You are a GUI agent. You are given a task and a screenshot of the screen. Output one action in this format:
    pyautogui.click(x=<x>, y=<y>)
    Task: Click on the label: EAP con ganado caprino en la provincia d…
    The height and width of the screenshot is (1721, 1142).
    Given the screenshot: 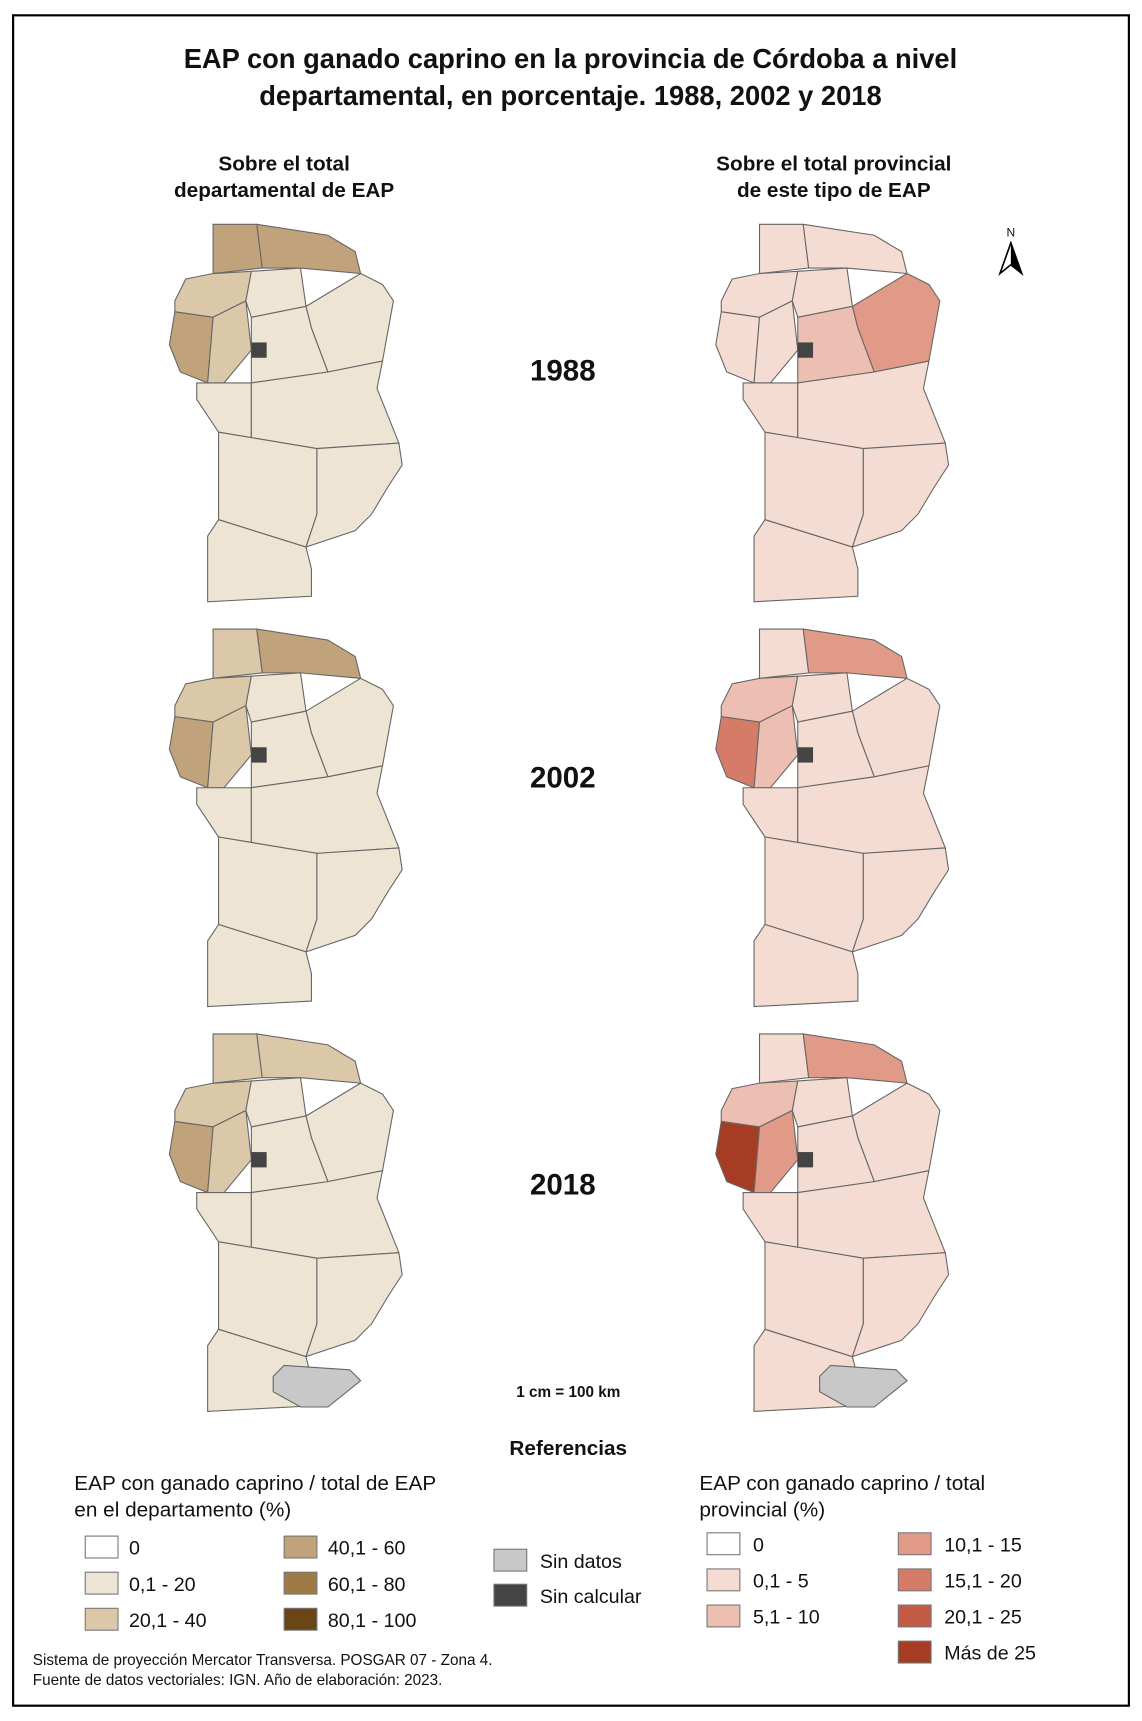 What is the action you would take?
    pyautogui.click(x=571, y=58)
    